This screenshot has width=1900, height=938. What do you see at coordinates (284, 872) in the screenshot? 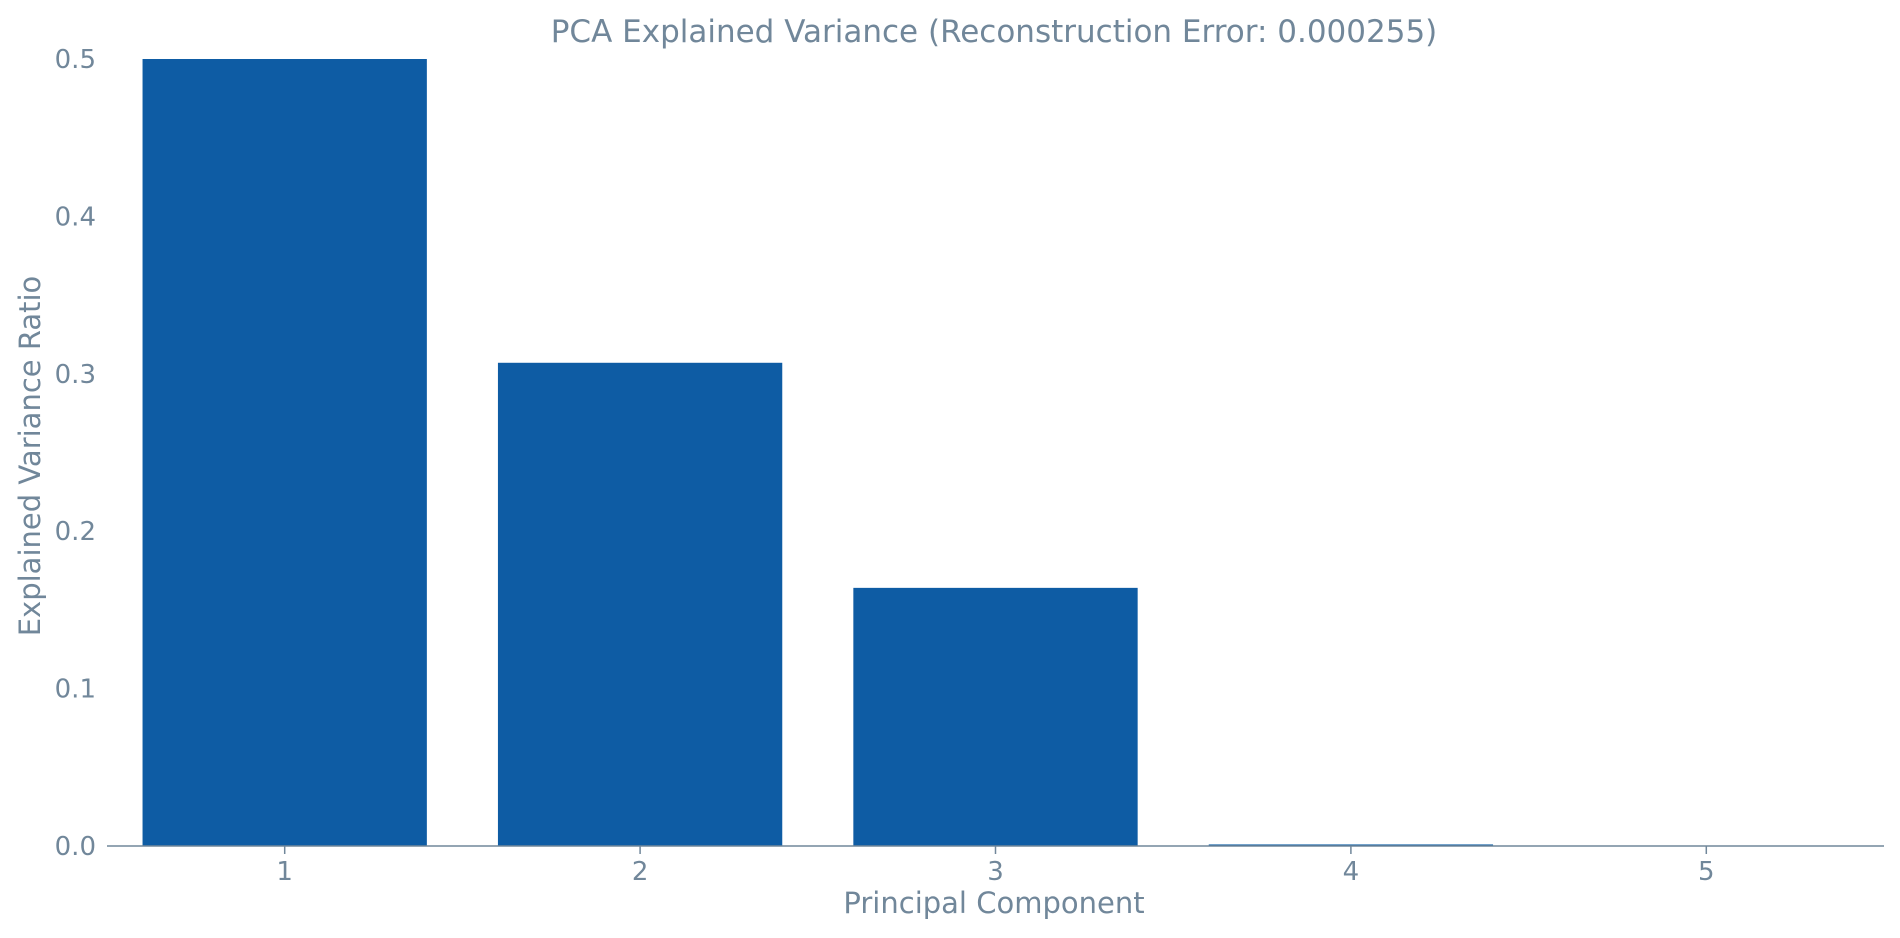
I see `x-tick-label-1: 1` at bounding box center [284, 872].